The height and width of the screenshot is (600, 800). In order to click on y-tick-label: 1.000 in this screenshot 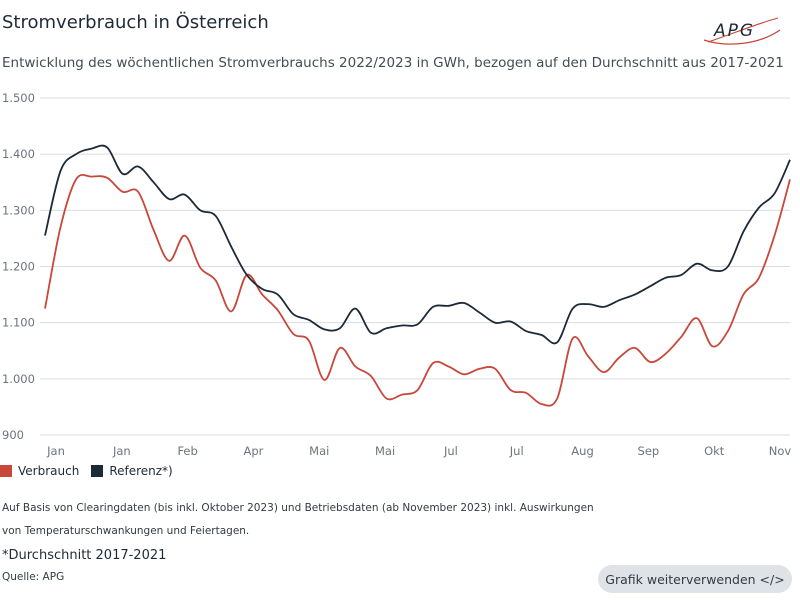, I will do `click(18, 379)`.